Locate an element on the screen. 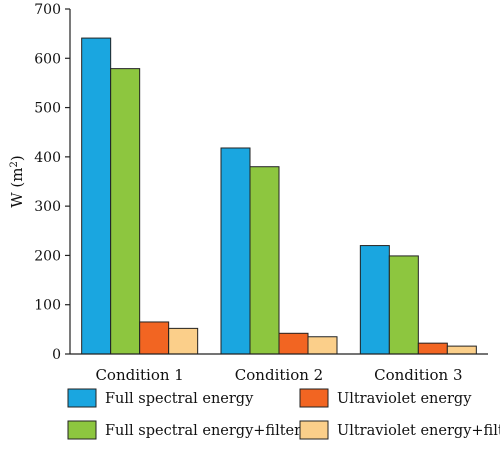 The width and height of the screenshot is (500, 456). y-axis-label-superscript: 2 is located at coordinates (14, 164).